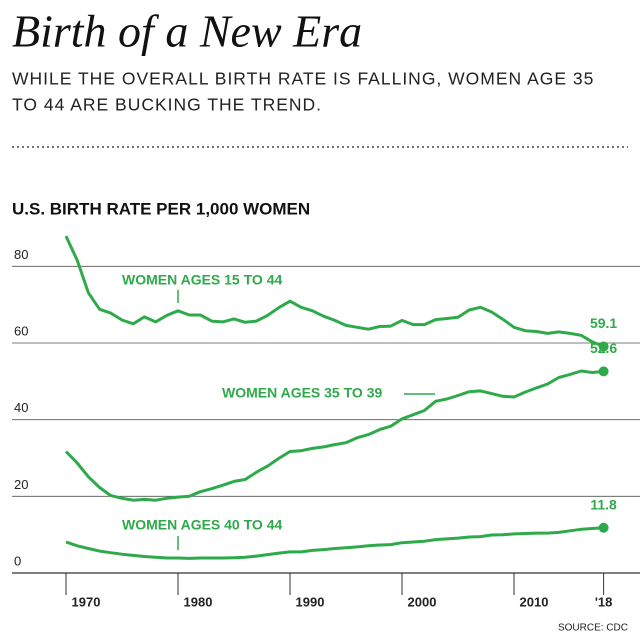 The width and height of the screenshot is (640, 639). Describe the element at coordinates (21, 407) in the screenshot. I see `y-tick-label: 40` at that location.